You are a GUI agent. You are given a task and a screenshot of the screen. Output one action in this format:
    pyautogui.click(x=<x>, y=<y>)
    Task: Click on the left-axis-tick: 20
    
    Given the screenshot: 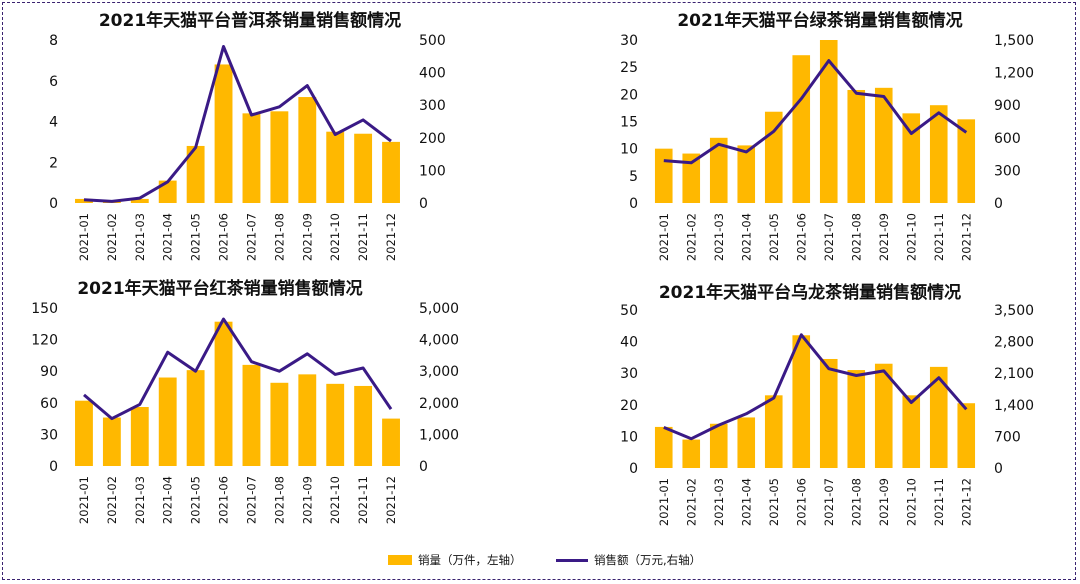 What is the action you would take?
    pyautogui.click(x=629, y=406)
    